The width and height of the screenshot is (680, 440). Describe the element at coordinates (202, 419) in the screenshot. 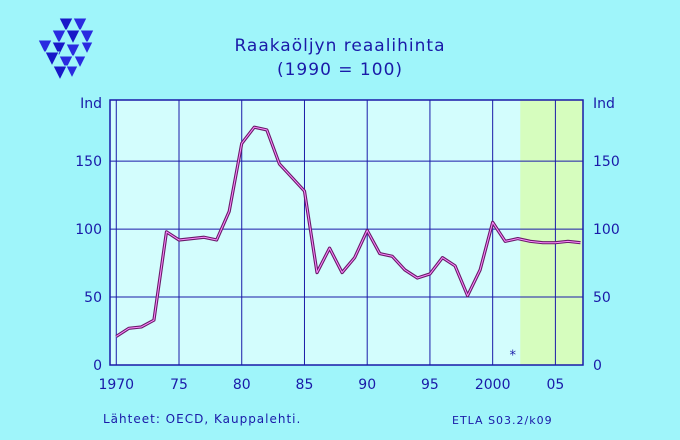

I see `sources-note: Lähteet: OECD, Kauppalehti.` at that location.